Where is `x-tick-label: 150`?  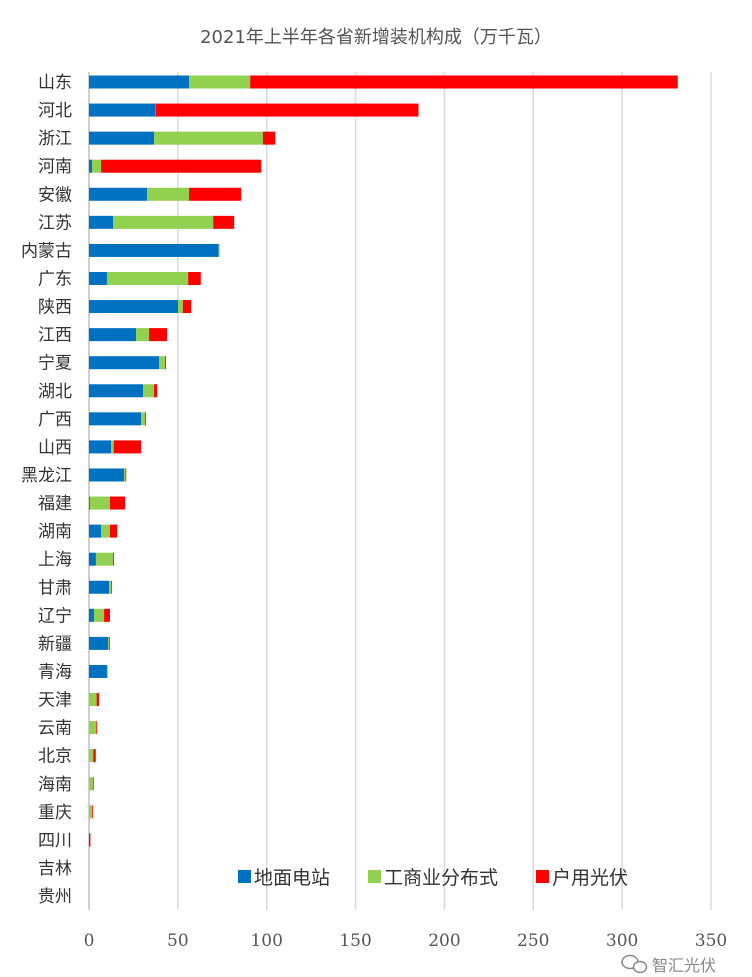 x-tick-label: 150 is located at coordinates (355, 941).